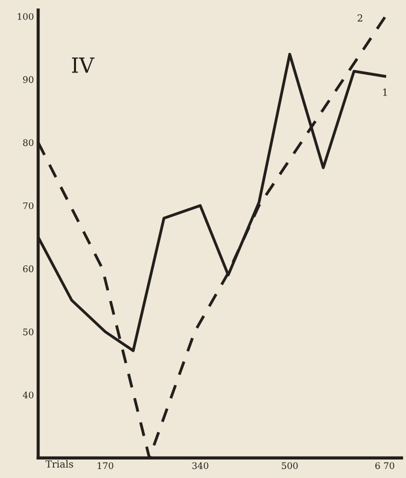 This screenshot has width=406, height=478. Describe the element at coordinates (28, 142) in the screenshot. I see `y-tick-label: 80` at that location.